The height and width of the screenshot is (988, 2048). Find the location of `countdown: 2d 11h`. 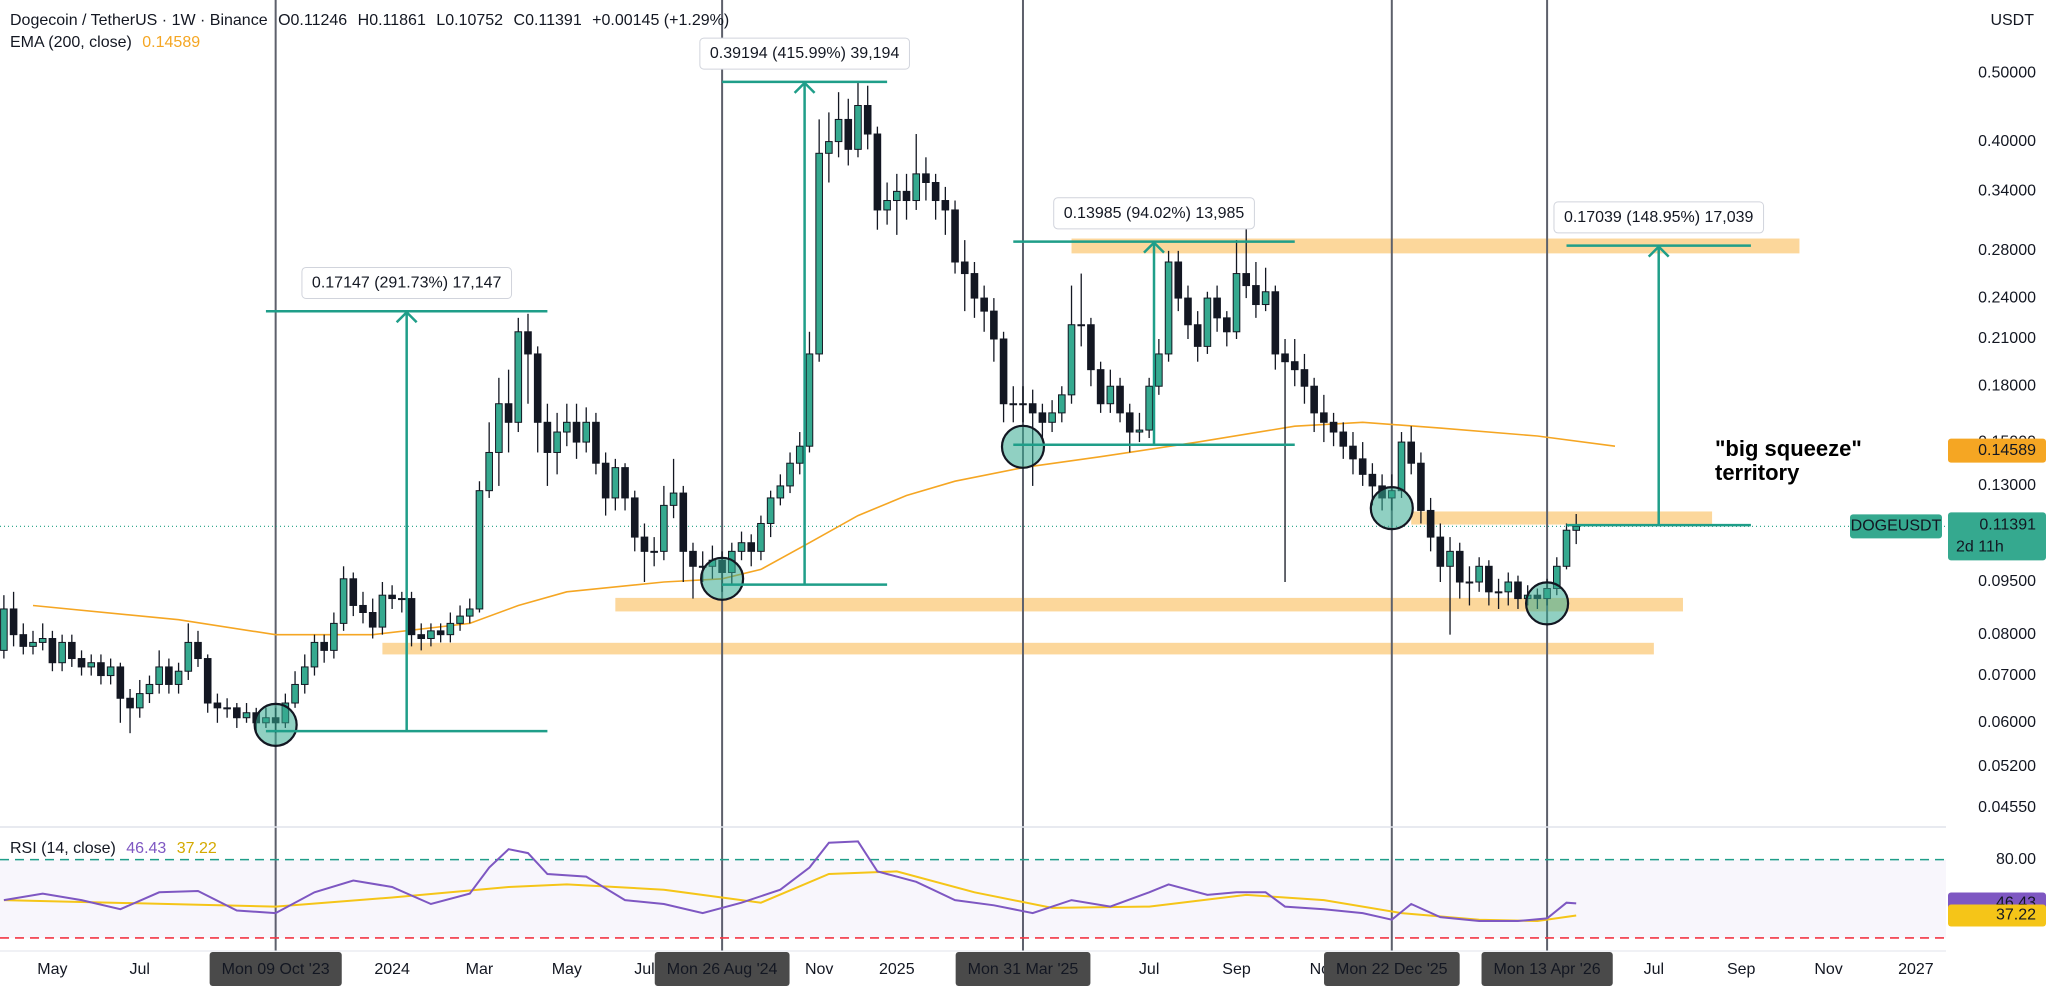

countdown: 2d 11h is located at coordinates (1980, 547).